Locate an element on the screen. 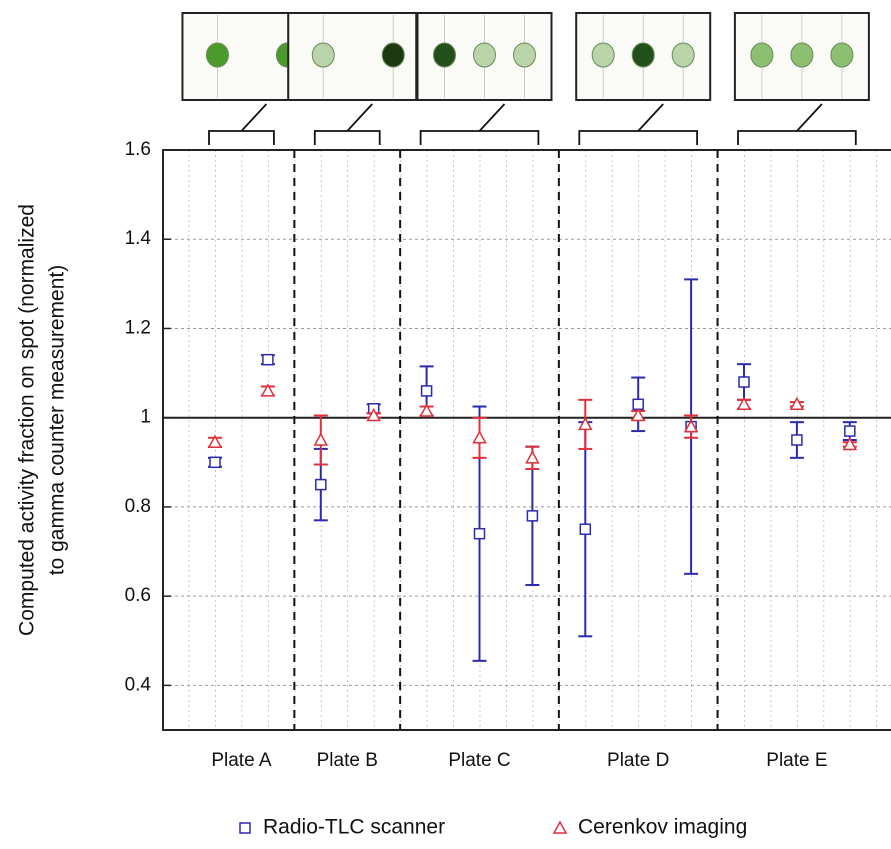 The image size is (891, 849). x-category-label: Plate A is located at coordinates (241, 760).